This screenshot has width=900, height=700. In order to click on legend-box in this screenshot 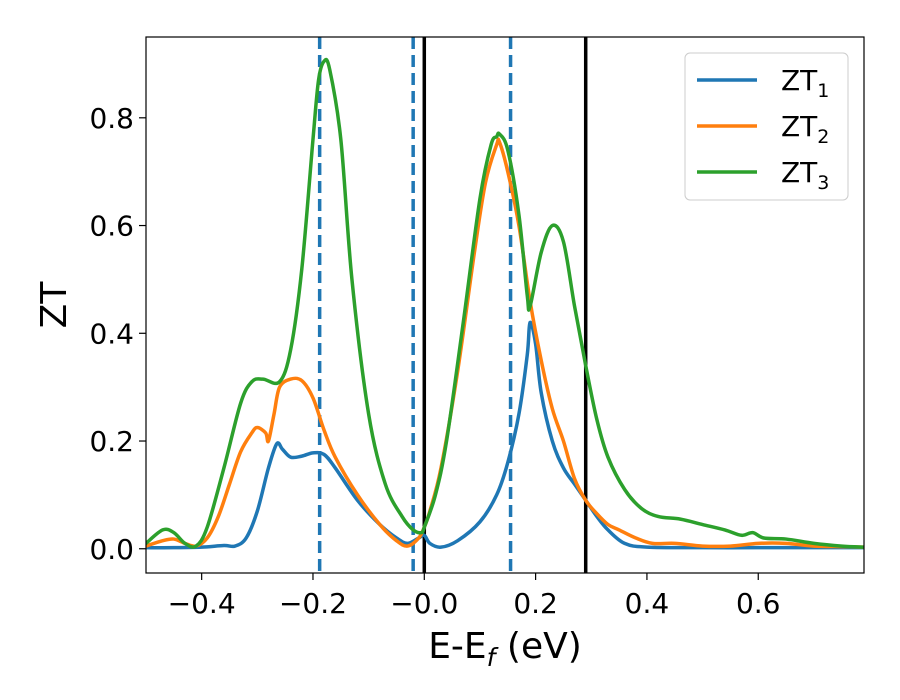, I will do `click(766, 126)`.